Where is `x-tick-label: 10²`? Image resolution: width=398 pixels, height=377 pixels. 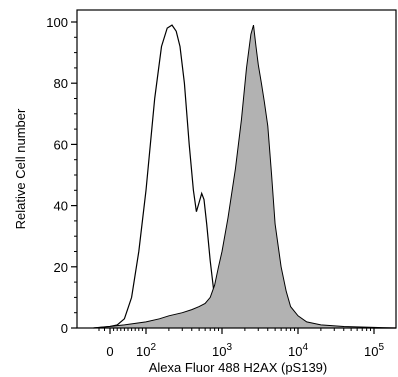 x-tick-label: 10² is located at coordinates (146, 350).